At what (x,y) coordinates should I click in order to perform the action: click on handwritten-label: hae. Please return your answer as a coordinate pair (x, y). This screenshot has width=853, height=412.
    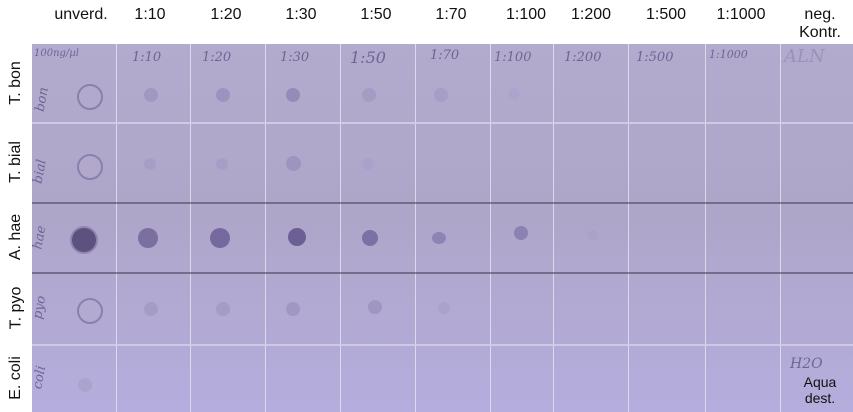
    Looking at the image, I should click on (41, 237).